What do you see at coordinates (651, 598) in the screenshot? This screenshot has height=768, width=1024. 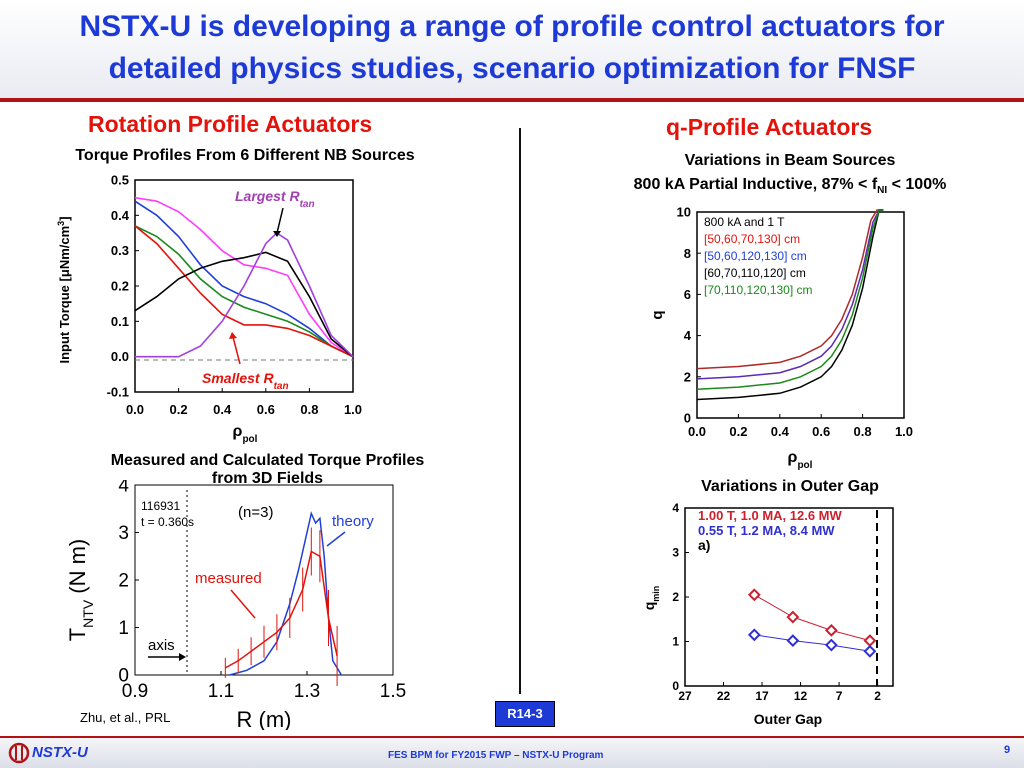 I see `chart4-ylabel: qmin` at bounding box center [651, 598].